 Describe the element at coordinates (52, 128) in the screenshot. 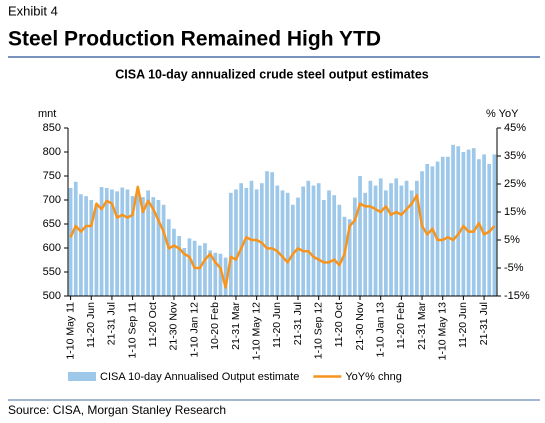

I see `y-tick-label: 850` at that location.